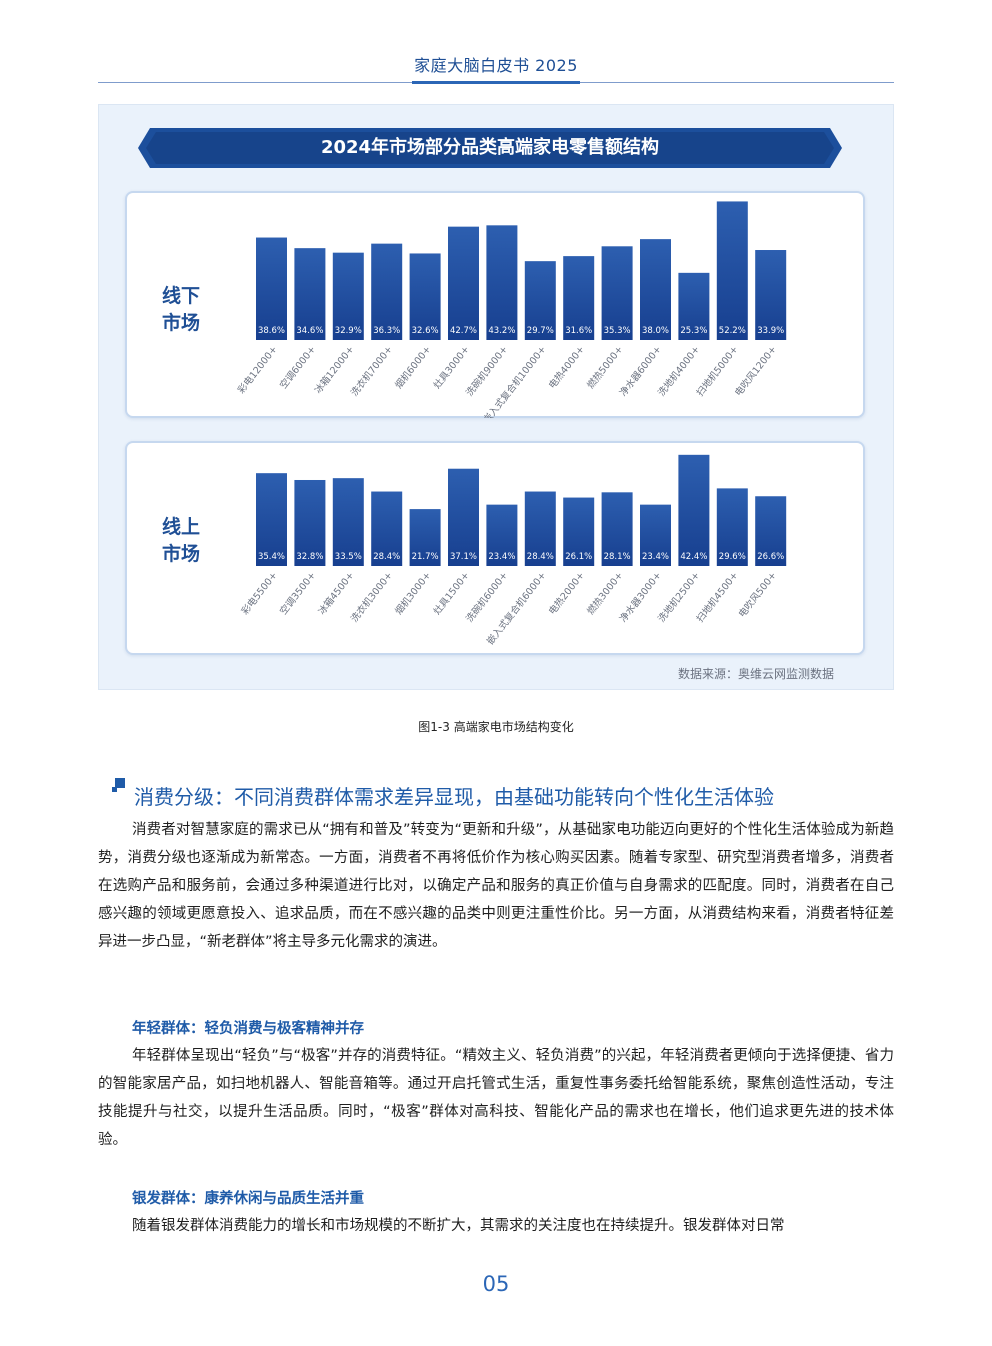 This screenshot has height=1346, width=992. I want to click on section-heading: 消费分级：不同消费群体需求差异显现，由基础功能转向个性化生活体验, so click(454, 797).